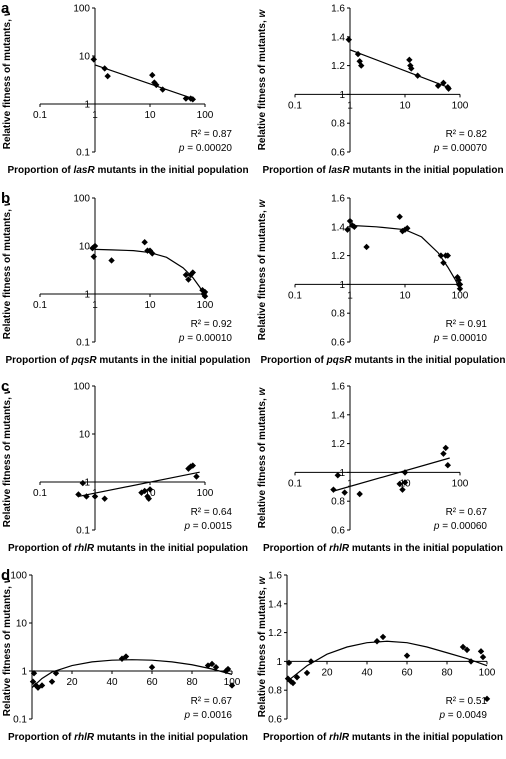  Describe the element at coordinates (192, 682) in the screenshot. I see `x-tick-label: 80` at that location.